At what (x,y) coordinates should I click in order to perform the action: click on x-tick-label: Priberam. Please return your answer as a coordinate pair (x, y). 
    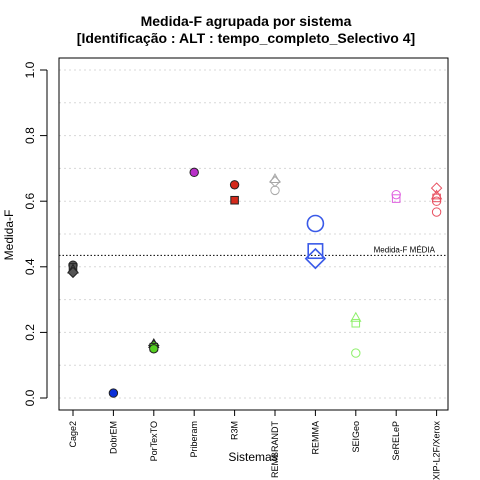
    Looking at the image, I should click on (194, 439).